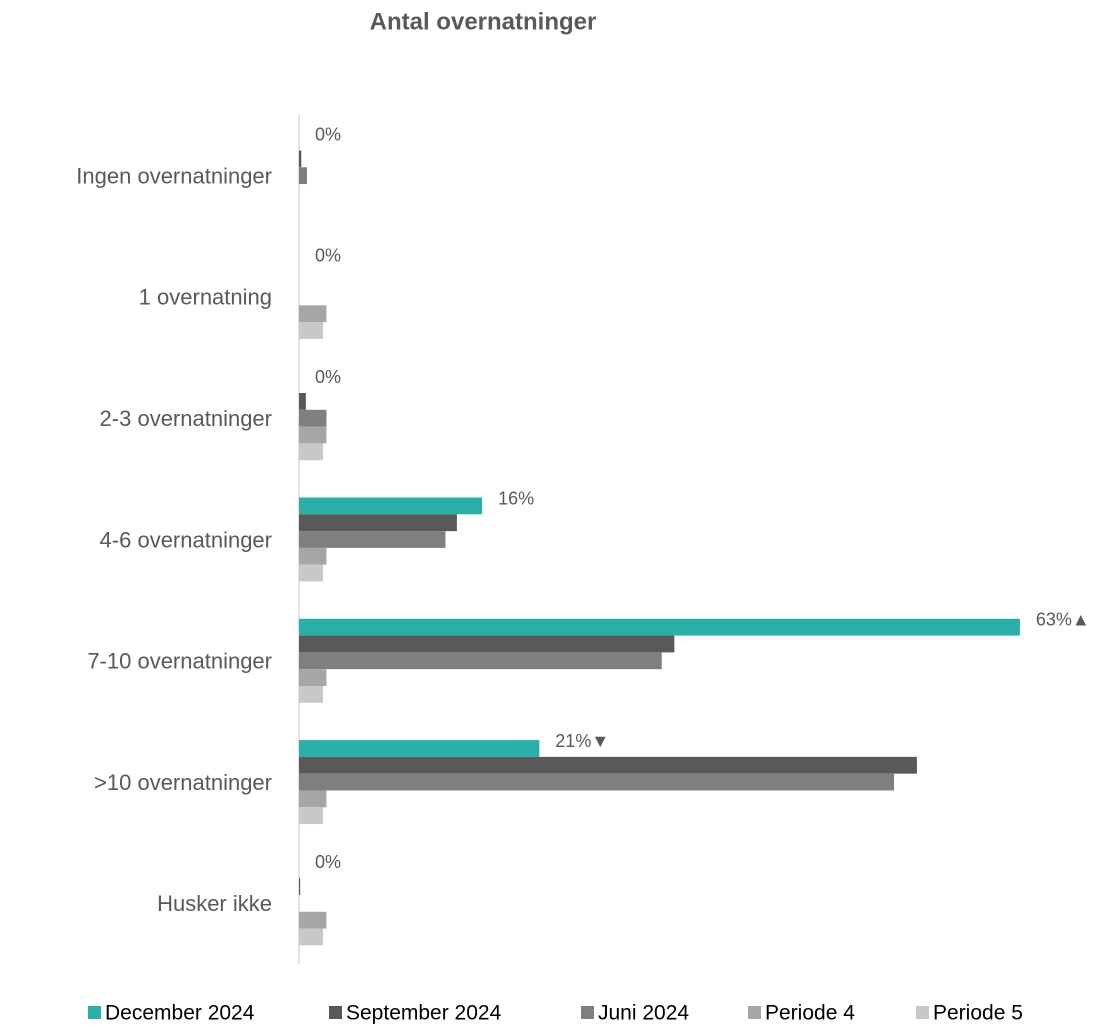  Describe the element at coordinates (424, 1013) in the screenshot. I see `legend-label: September 2024` at that location.